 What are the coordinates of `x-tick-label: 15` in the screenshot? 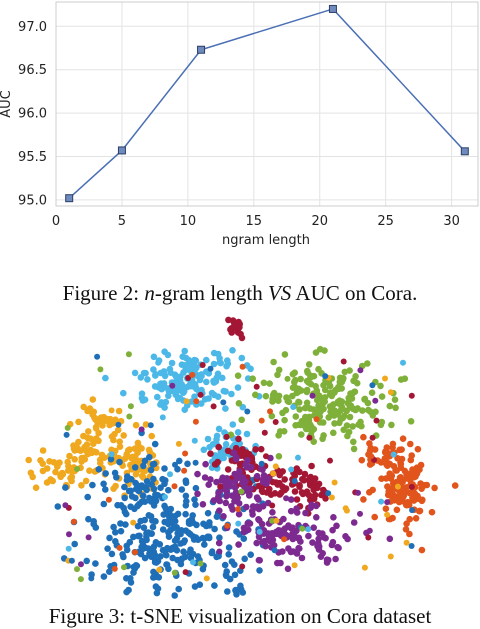 It's located at (254, 221).